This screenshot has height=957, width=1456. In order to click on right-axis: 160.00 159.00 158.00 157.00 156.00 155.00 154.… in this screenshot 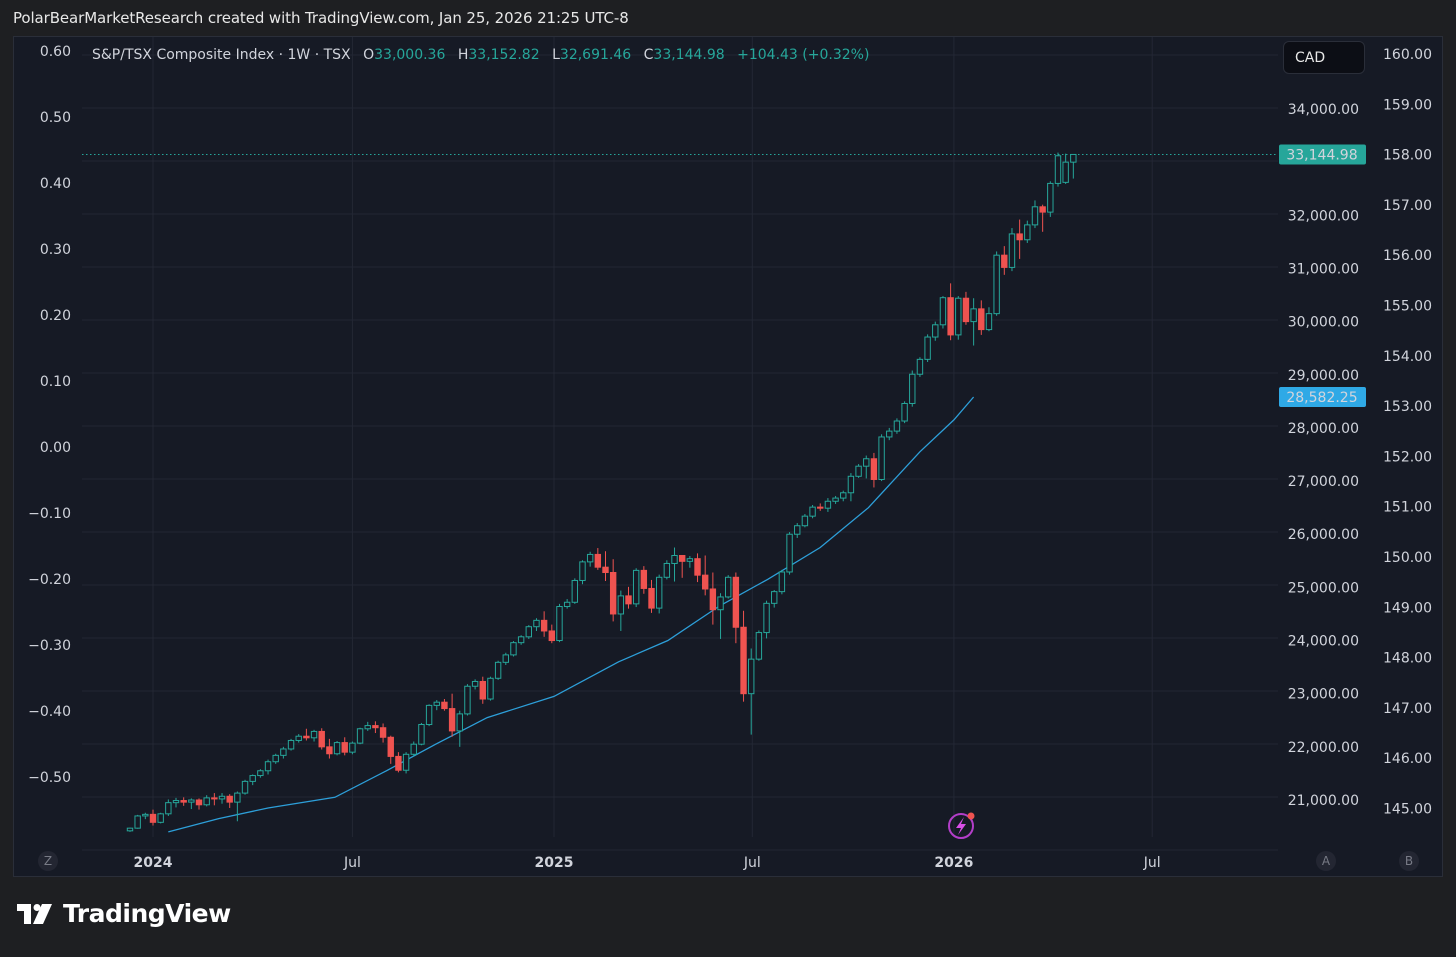, I will do `click(1407, 432)`.